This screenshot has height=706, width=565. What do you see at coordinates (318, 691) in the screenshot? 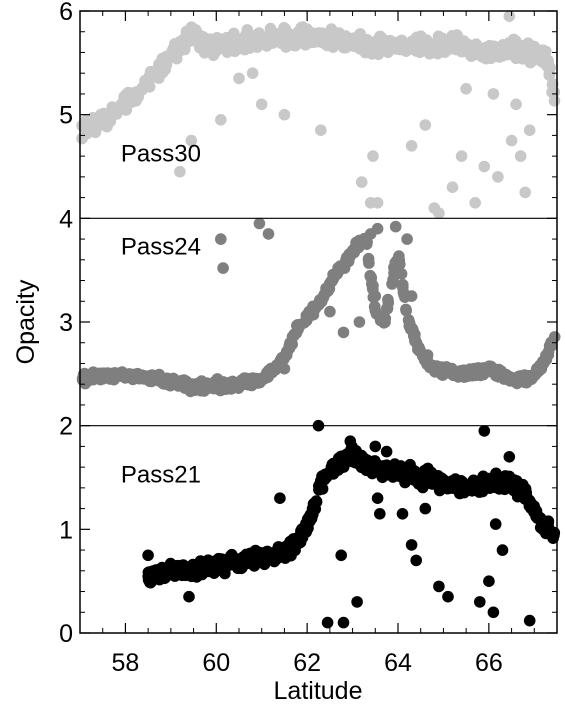
I see `x-axis-title: Latitude` at bounding box center [318, 691].